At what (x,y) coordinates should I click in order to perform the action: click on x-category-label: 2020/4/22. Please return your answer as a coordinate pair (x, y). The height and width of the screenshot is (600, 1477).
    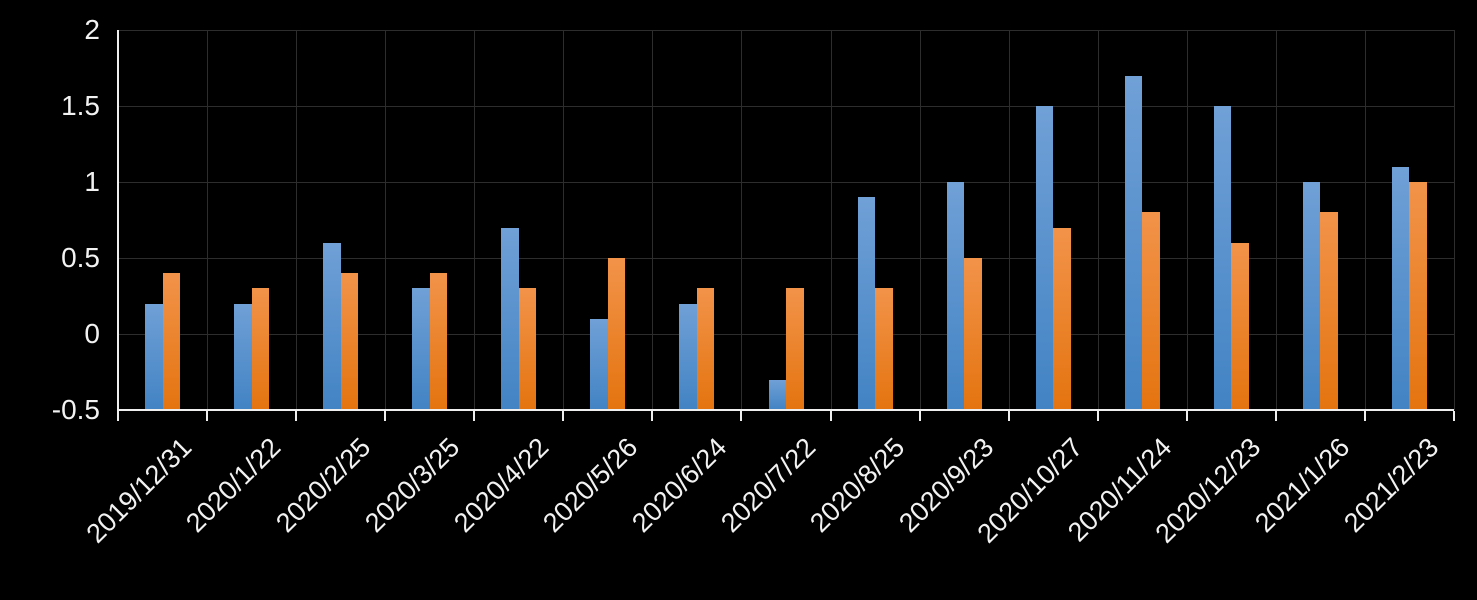
    Looking at the image, I should click on (501, 485).